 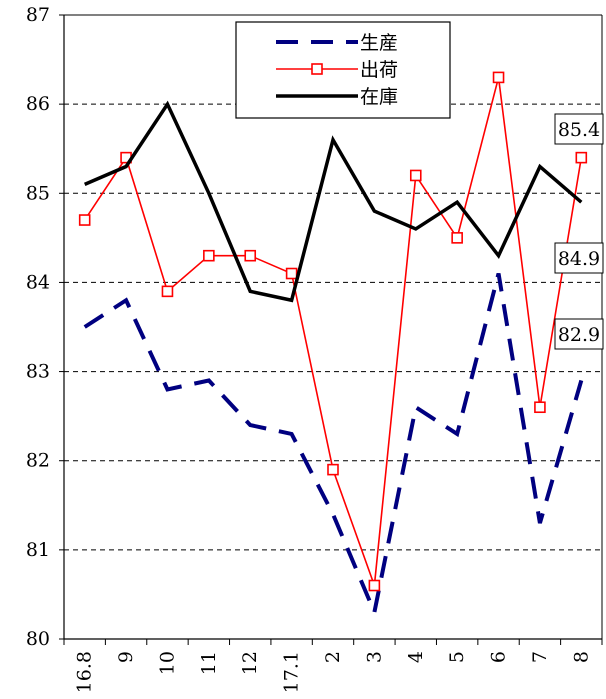 What do you see at coordinates (499, 657) in the screenshot?
I see `x-tick-label: 6` at bounding box center [499, 657].